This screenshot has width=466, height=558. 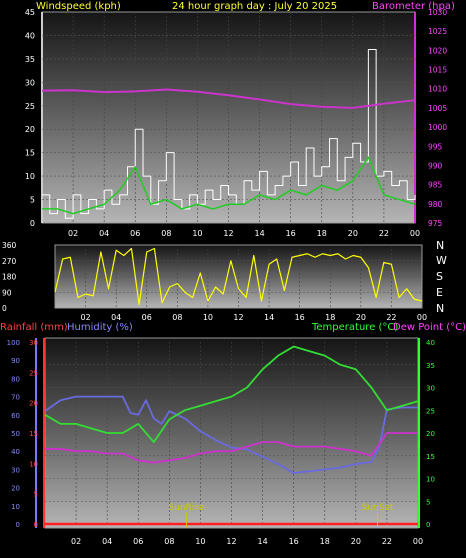 I want to click on temp-y-tick: 10, so click(x=430, y=480).